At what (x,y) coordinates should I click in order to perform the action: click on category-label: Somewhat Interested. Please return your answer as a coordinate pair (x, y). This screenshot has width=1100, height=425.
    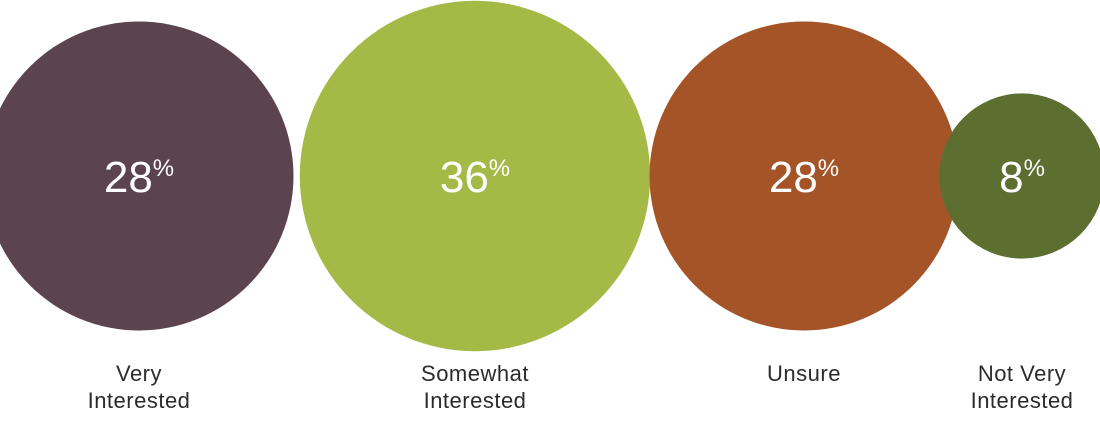
    Looking at the image, I should click on (475, 387).